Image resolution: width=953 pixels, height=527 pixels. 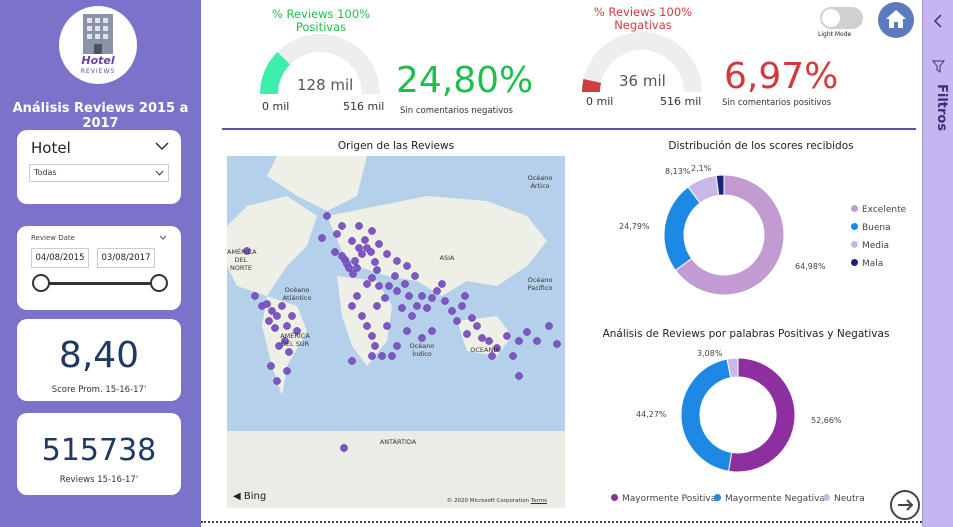 I want to click on chevron-left-icon, so click(x=938, y=21).